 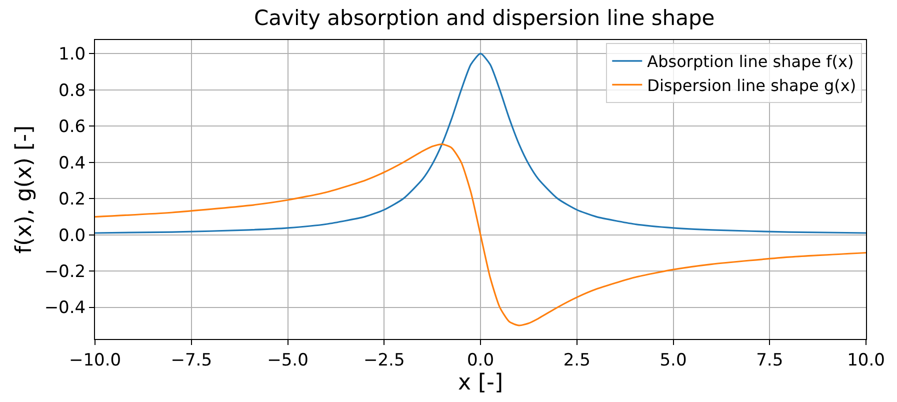 What do you see at coordinates (770, 360) in the screenshot?
I see `x-tick-label: 7.5` at bounding box center [770, 360].